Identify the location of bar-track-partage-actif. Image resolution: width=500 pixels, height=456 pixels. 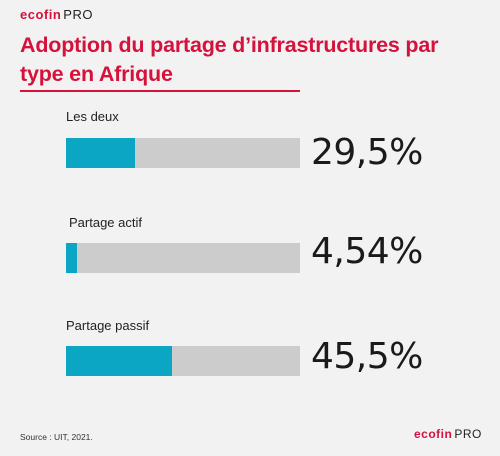
(183, 258).